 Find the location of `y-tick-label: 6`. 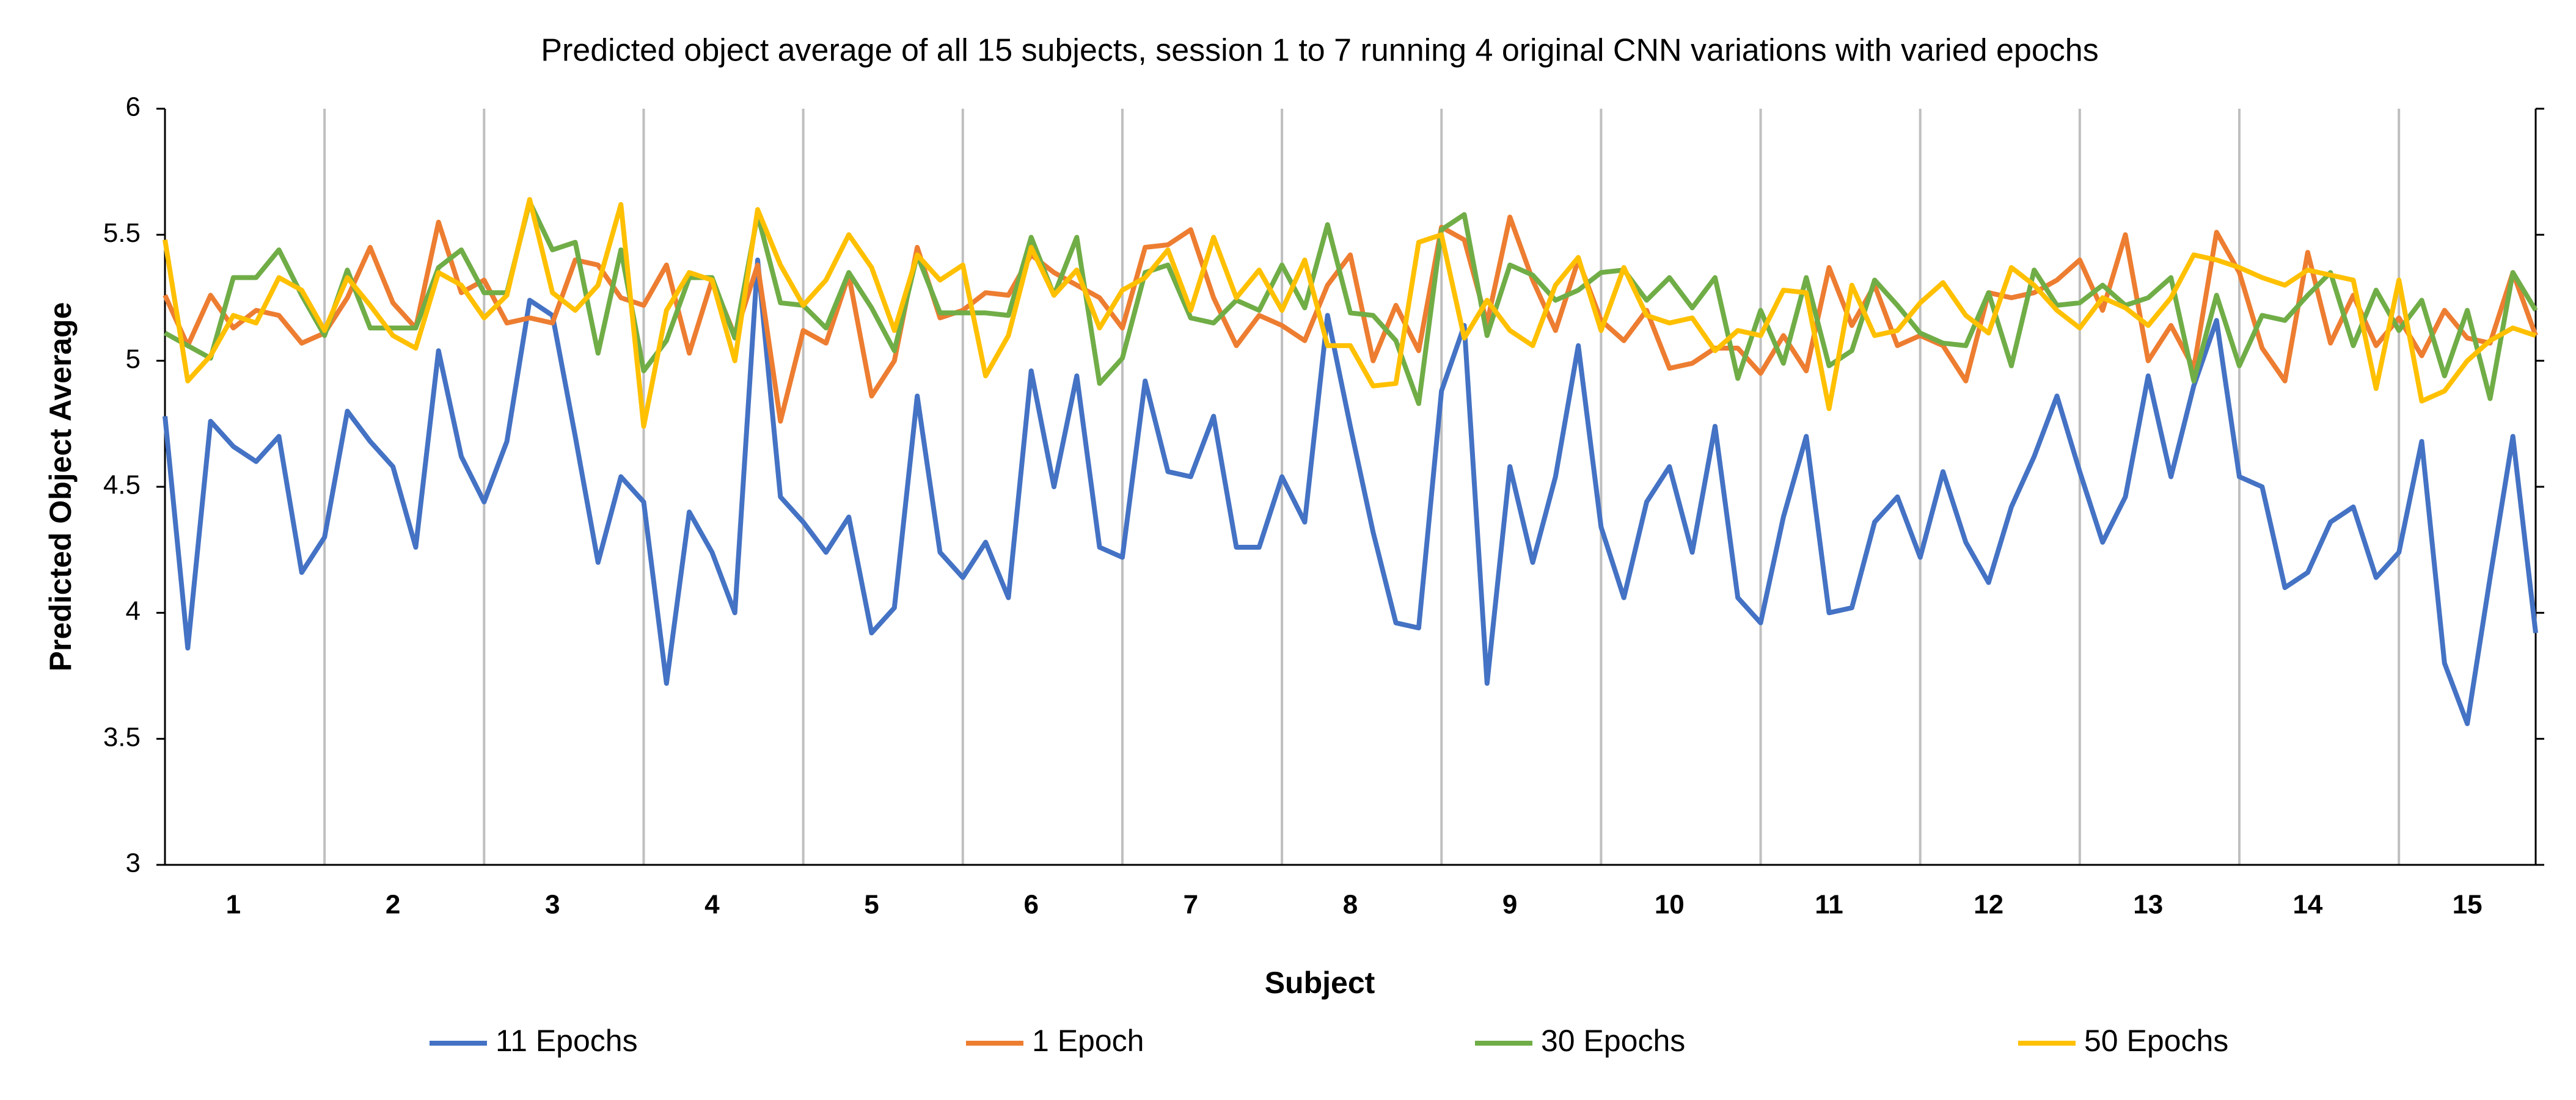

y-tick-label: 6 is located at coordinates (133, 107).